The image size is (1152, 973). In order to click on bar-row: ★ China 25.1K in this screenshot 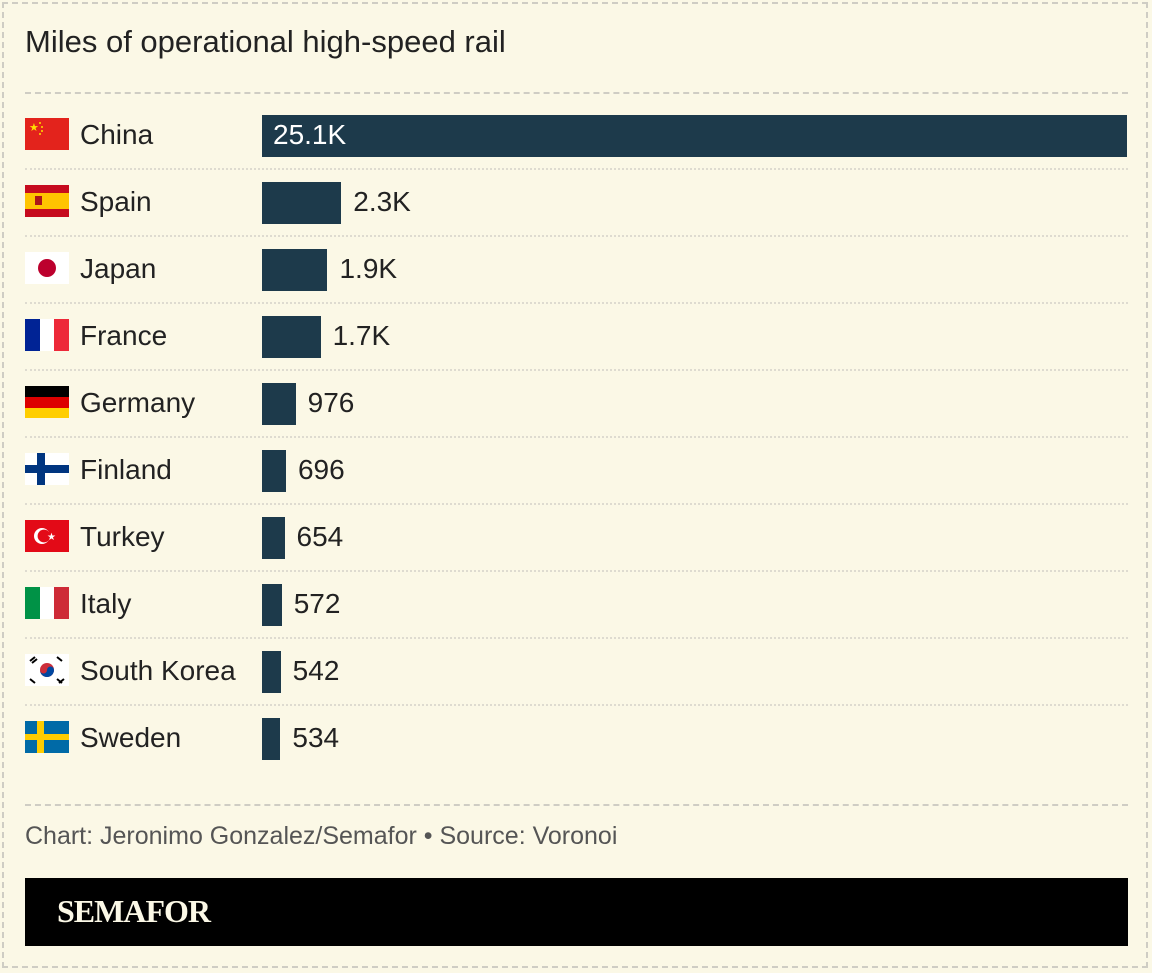, I will do `click(576, 136)`.